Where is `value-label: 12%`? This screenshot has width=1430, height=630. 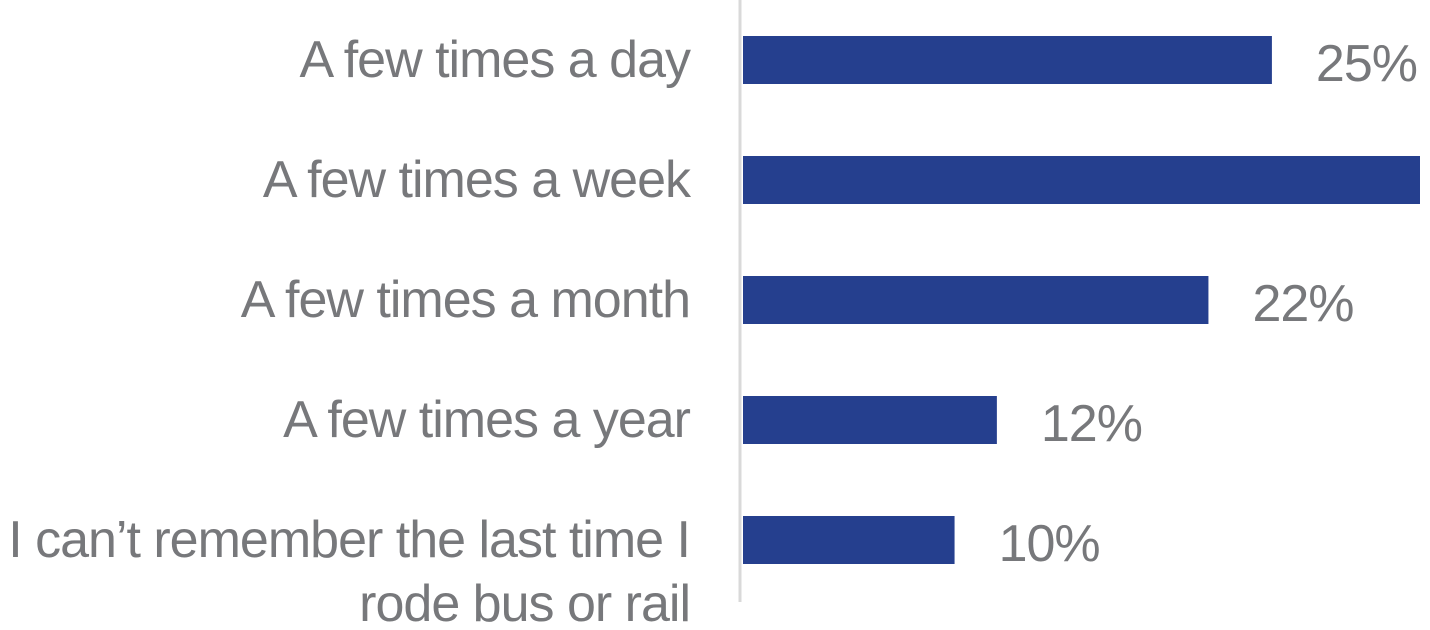 value-label: 12% is located at coordinates (1091, 424).